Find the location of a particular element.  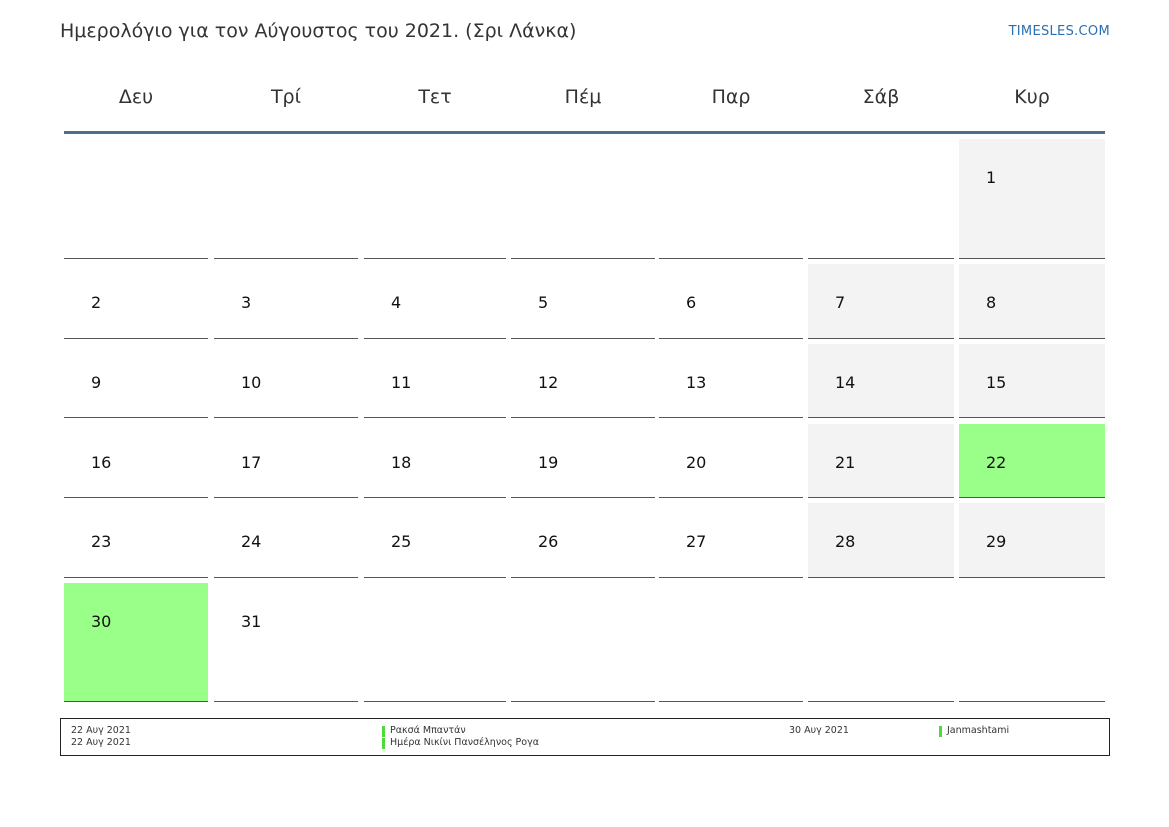

calendar-day-cell: 15 is located at coordinates (1032, 381).